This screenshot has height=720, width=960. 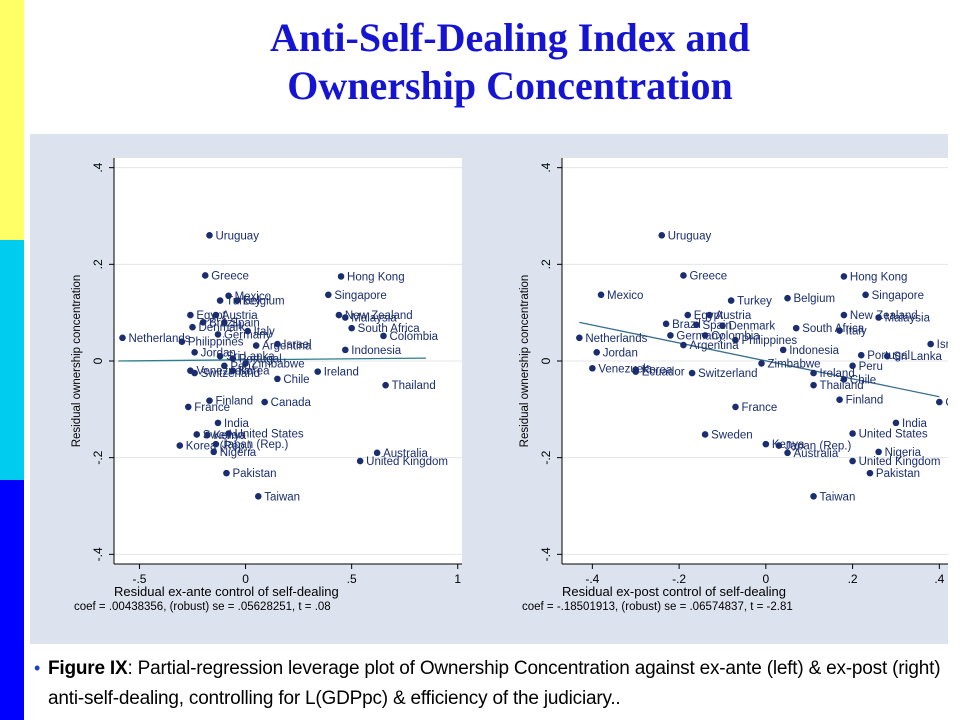 I want to click on point-label: Uruguay, so click(x=237, y=236).